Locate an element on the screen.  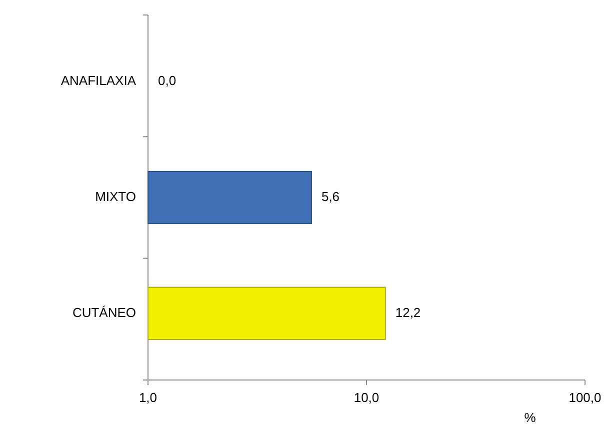
x-tick-label: 1,0 is located at coordinates (148, 397).